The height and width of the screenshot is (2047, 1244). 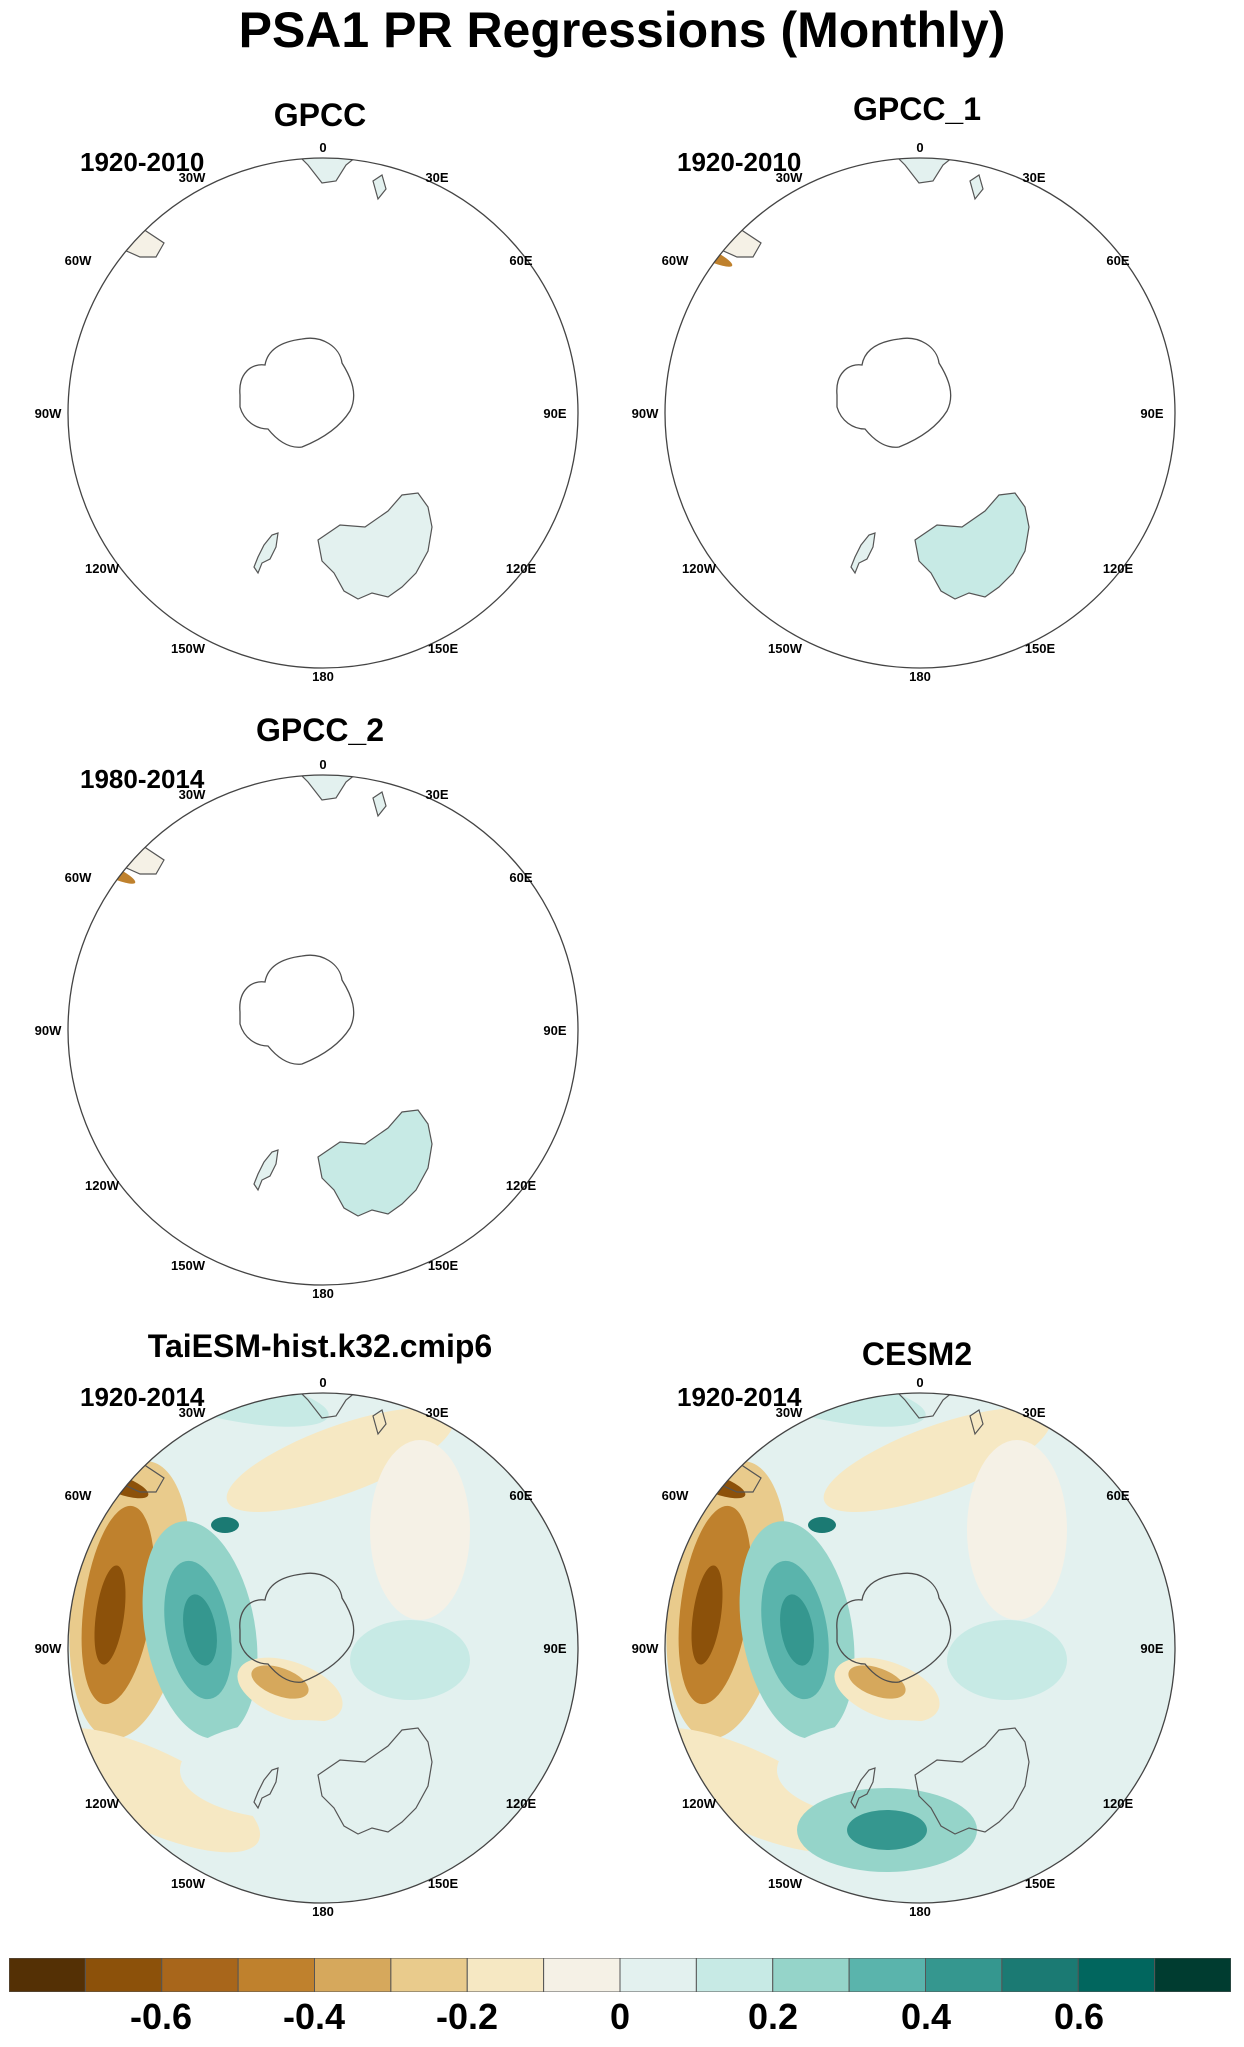 What do you see at coordinates (100, 800) in the screenshot?
I see `southern-cone-wet-anomaly` at bounding box center [100, 800].